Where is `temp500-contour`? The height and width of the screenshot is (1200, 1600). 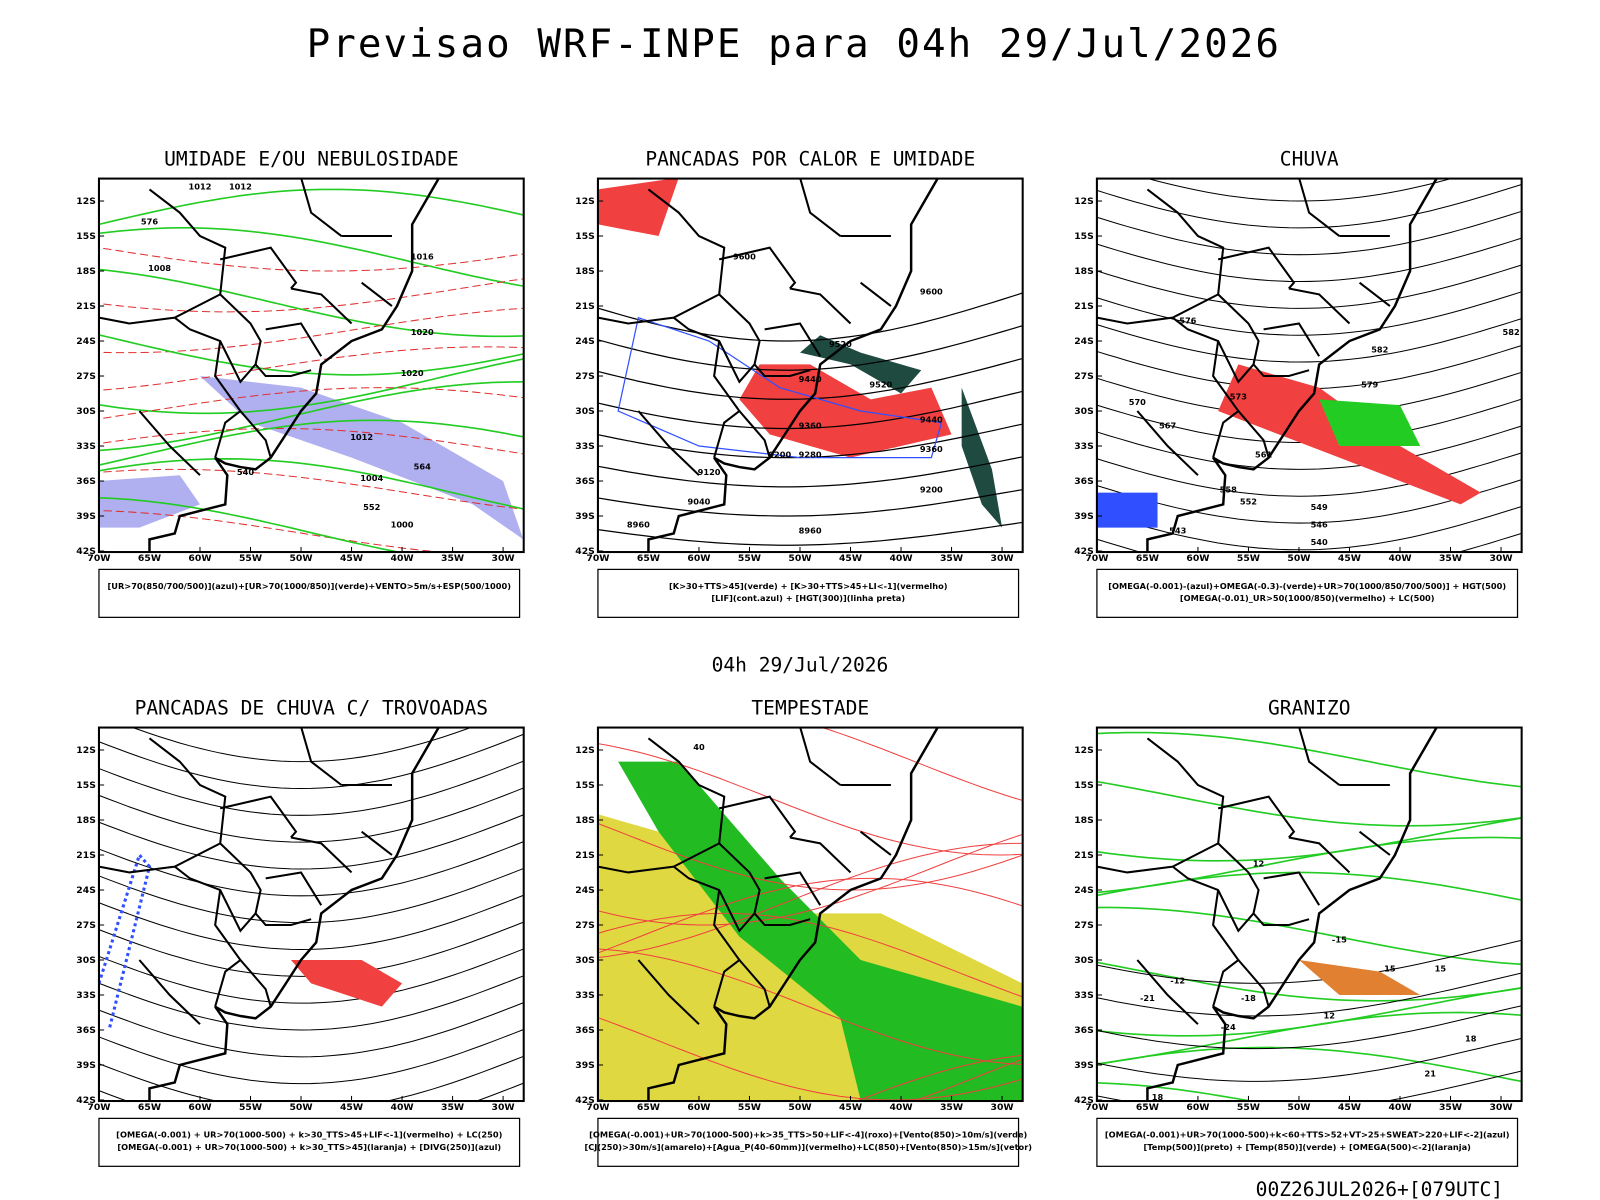
temp500-contour is located at coordinates (1309, 961).